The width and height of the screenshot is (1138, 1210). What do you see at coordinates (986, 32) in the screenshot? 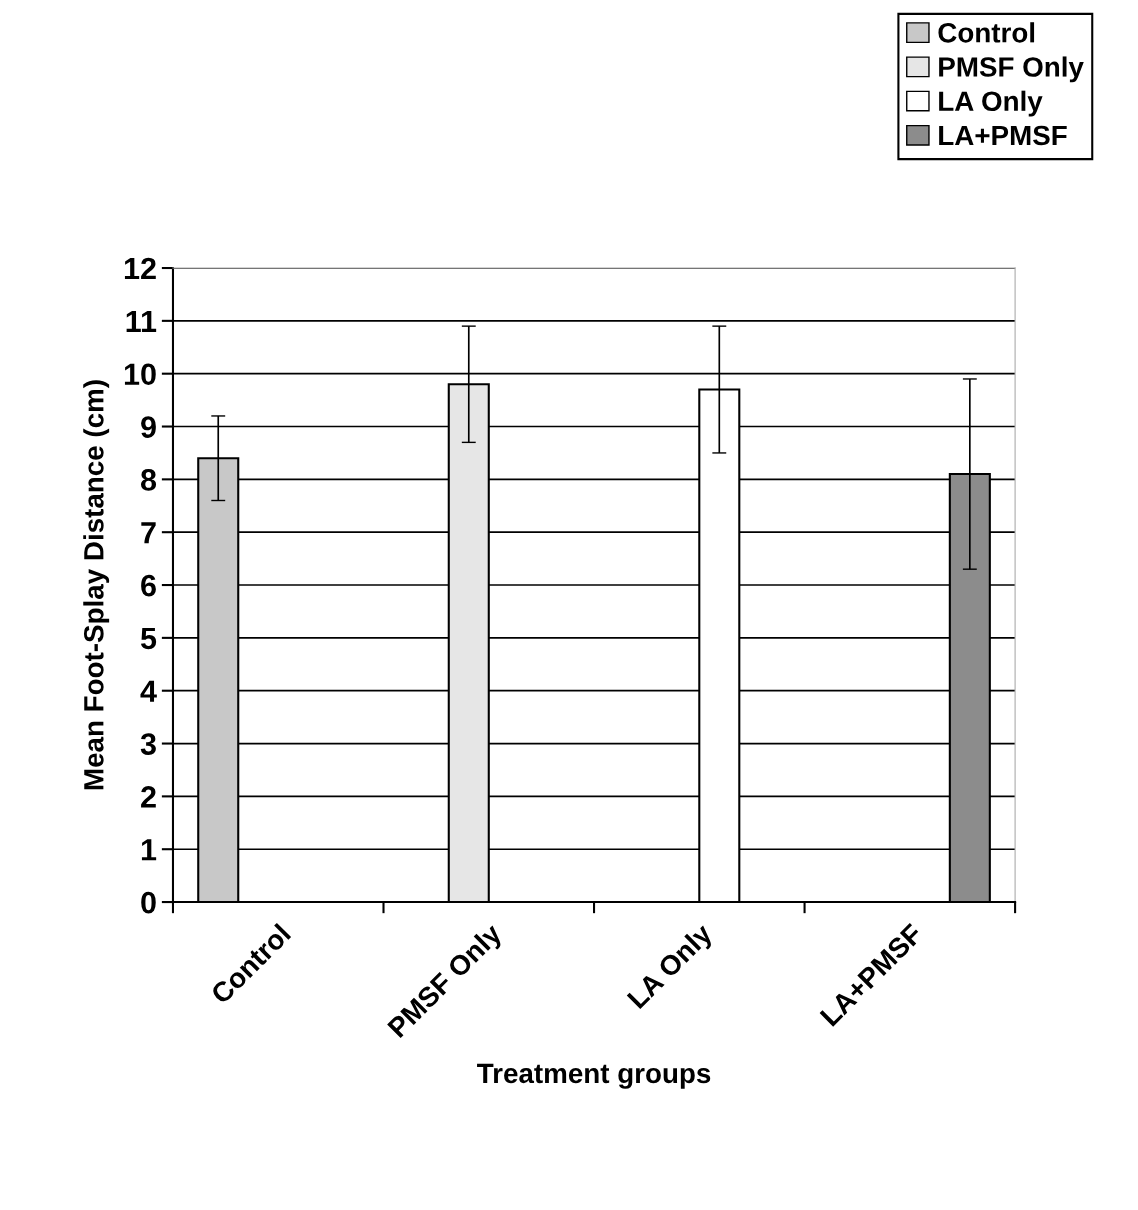
I see `legend-label: Control` at bounding box center [986, 32].